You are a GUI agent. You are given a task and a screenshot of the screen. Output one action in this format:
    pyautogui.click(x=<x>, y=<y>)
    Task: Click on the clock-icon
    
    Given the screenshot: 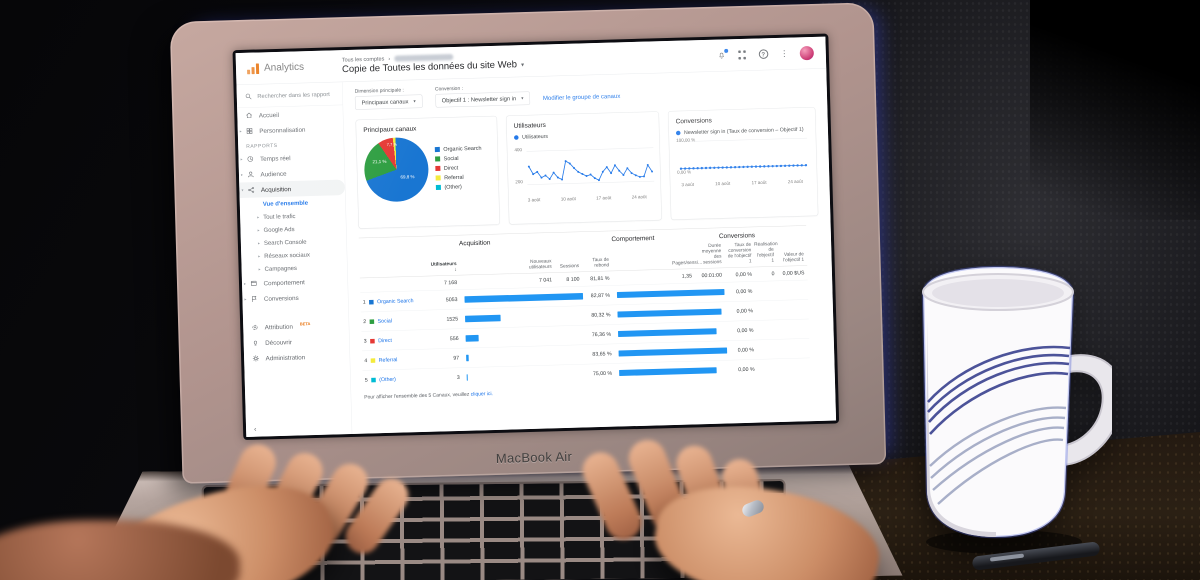 What is the action you would take?
    pyautogui.click(x=250, y=159)
    